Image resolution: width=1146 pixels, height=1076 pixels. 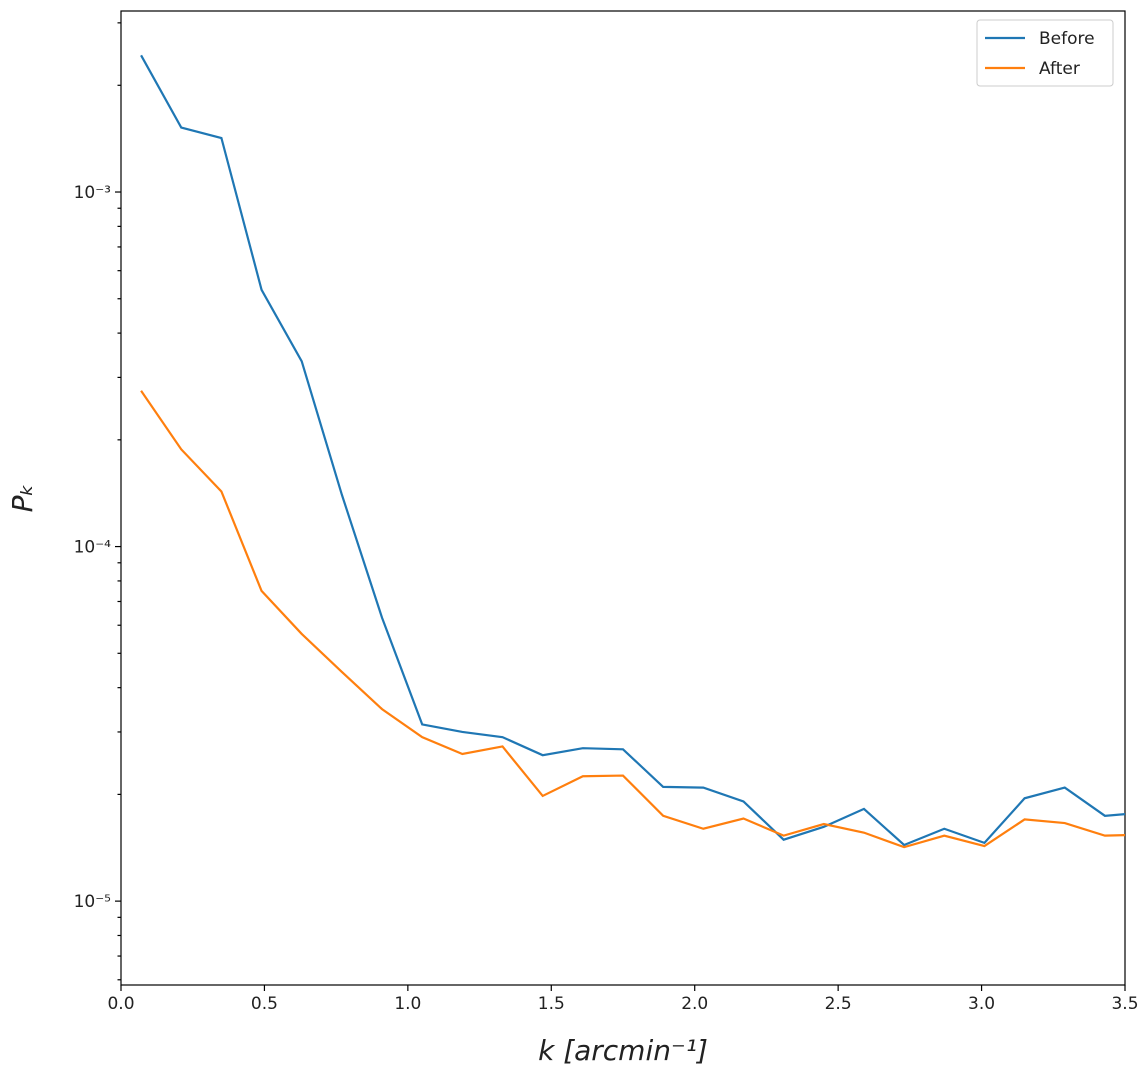 I want to click on y-tick-label: 10⁻³, so click(x=92, y=193).